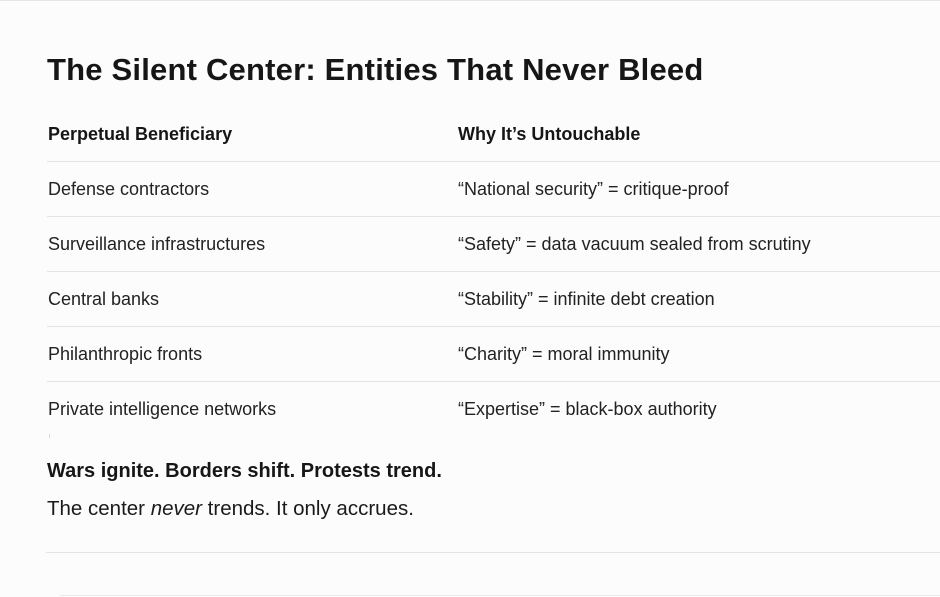 The height and width of the screenshot is (597, 940). What do you see at coordinates (104, 299) in the screenshot?
I see `beneficiary-cell: Central banks` at bounding box center [104, 299].